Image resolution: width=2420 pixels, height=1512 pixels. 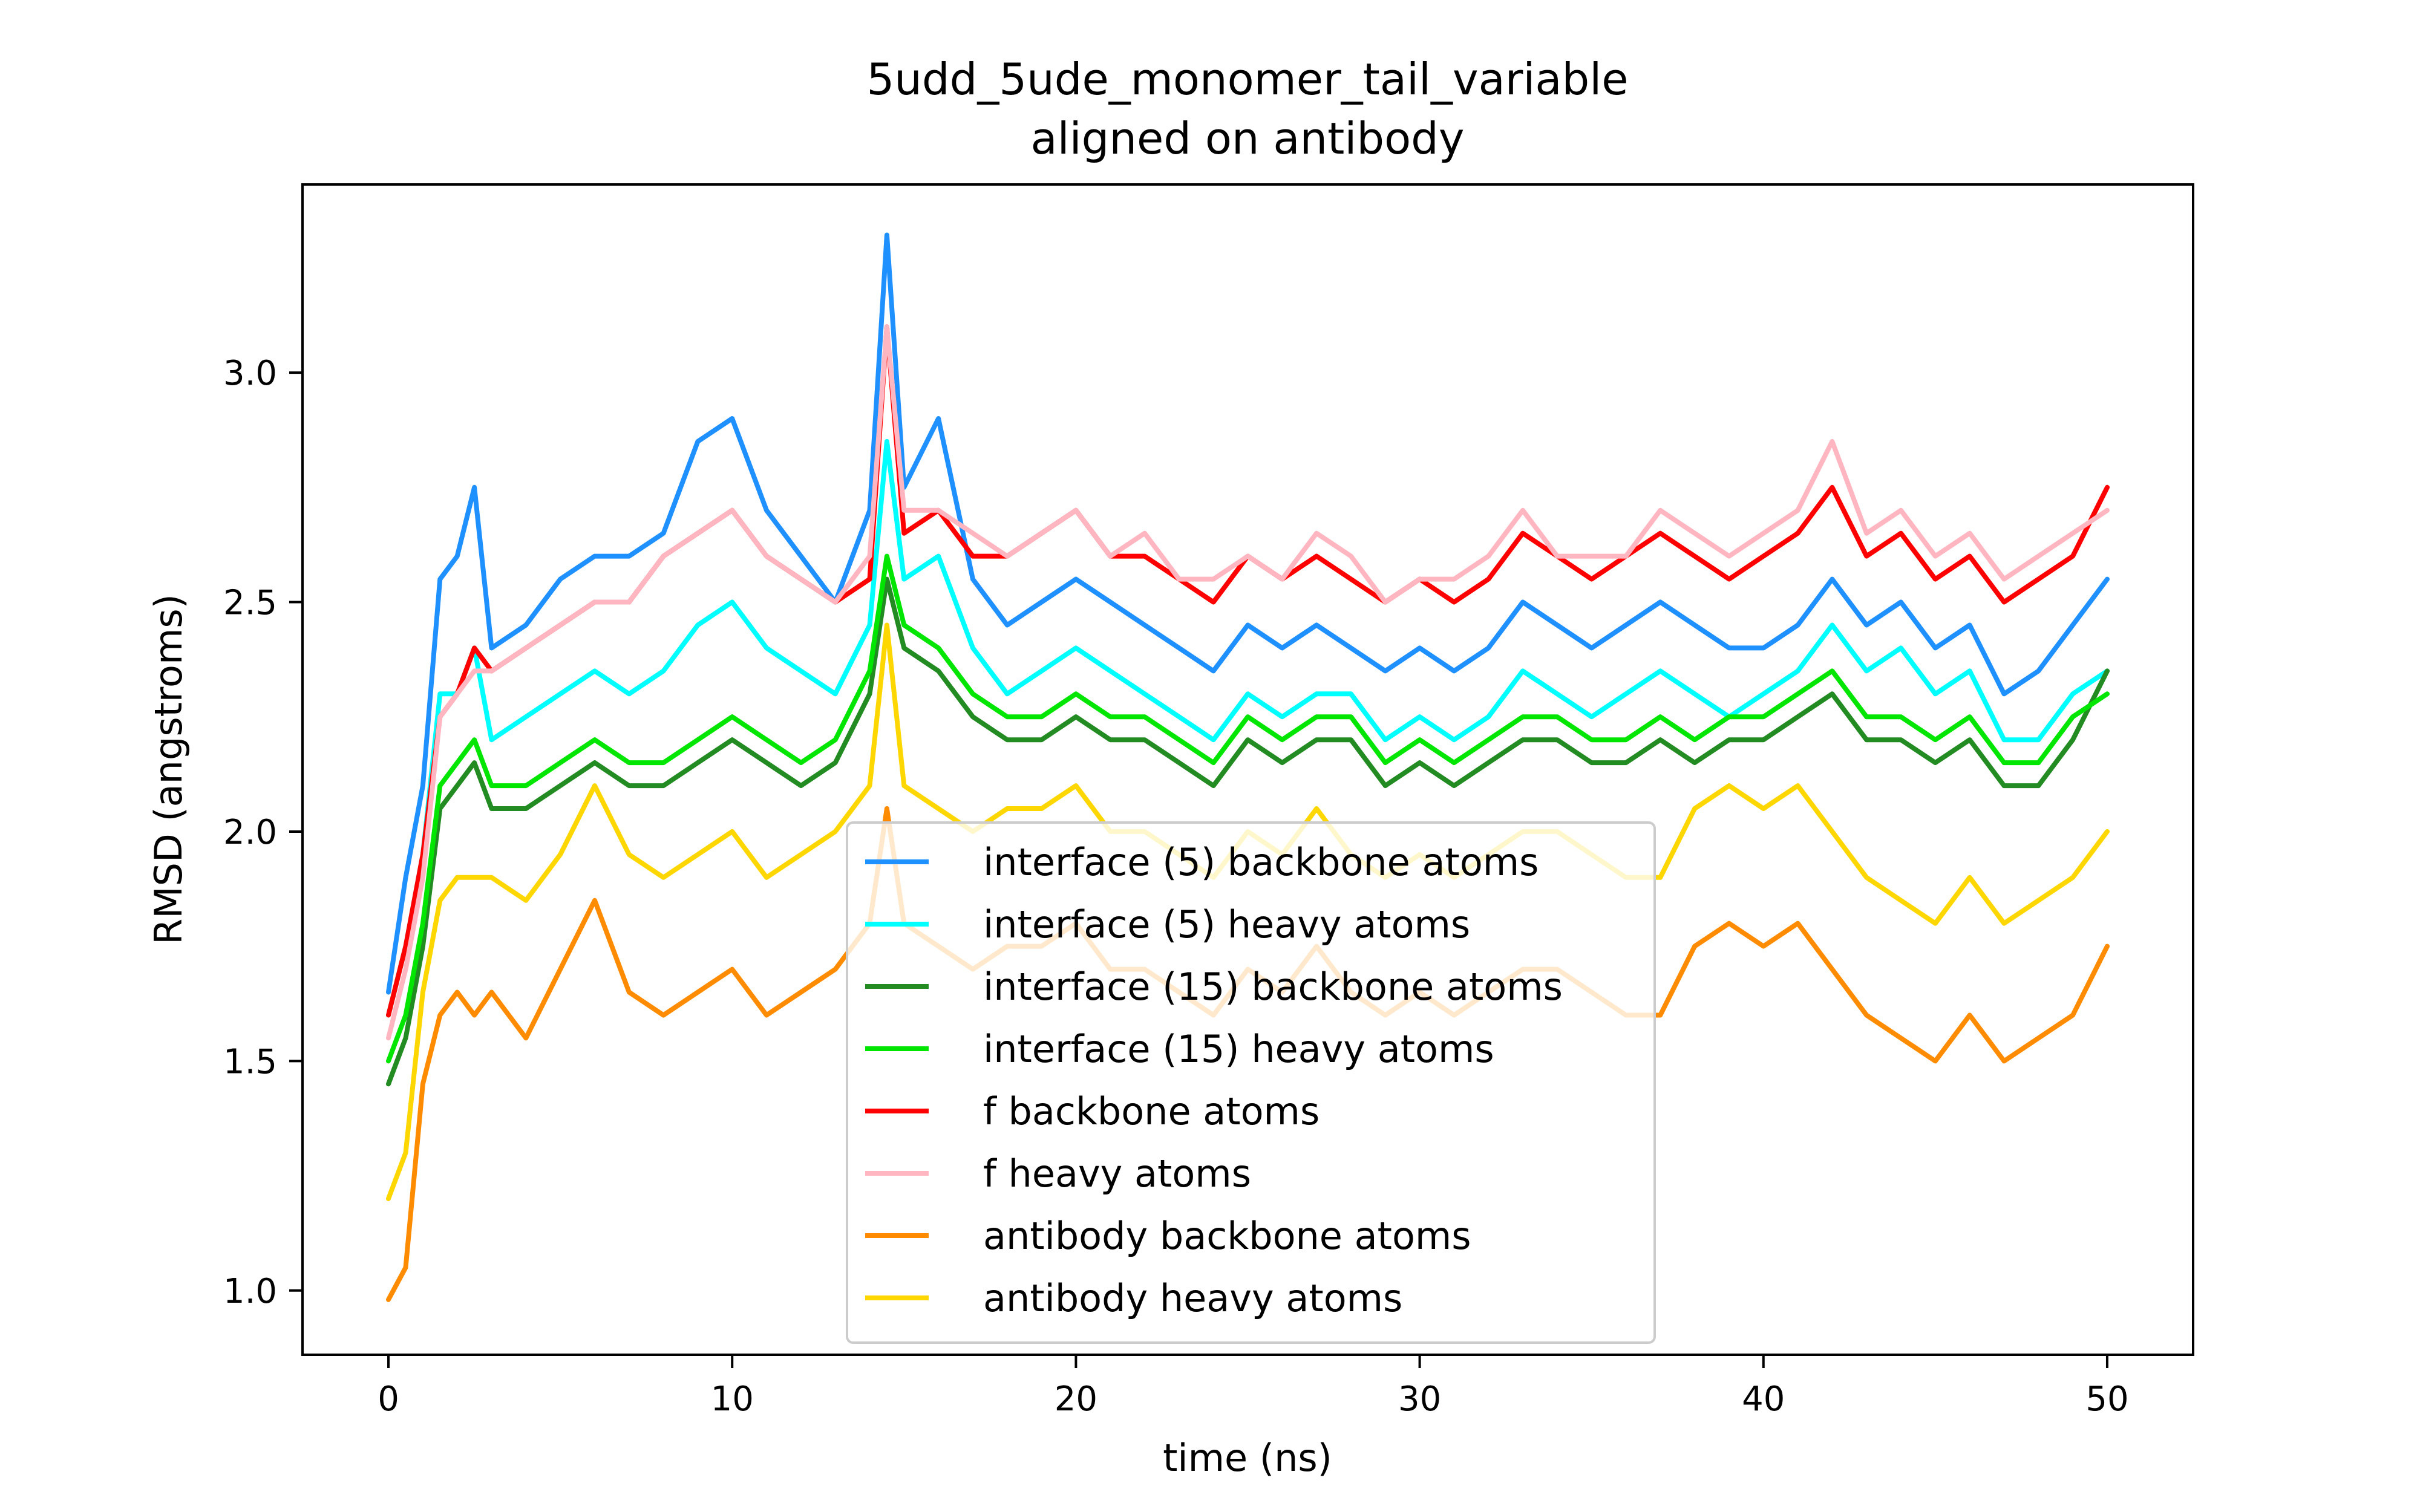 I want to click on legend-box, so click(x=1251, y=1082).